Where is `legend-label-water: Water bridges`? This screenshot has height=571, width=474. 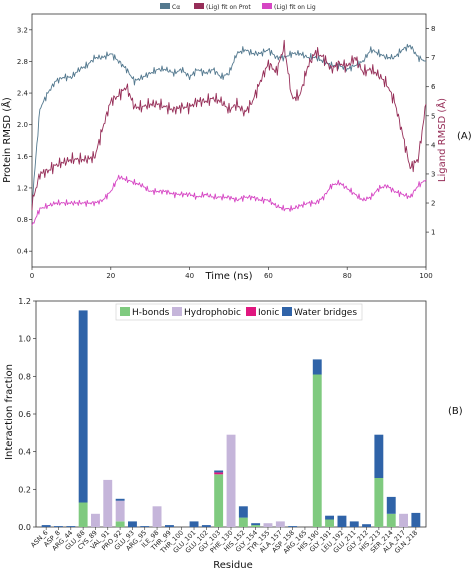
legend-label-water: Water bridges is located at coordinates (325, 313).